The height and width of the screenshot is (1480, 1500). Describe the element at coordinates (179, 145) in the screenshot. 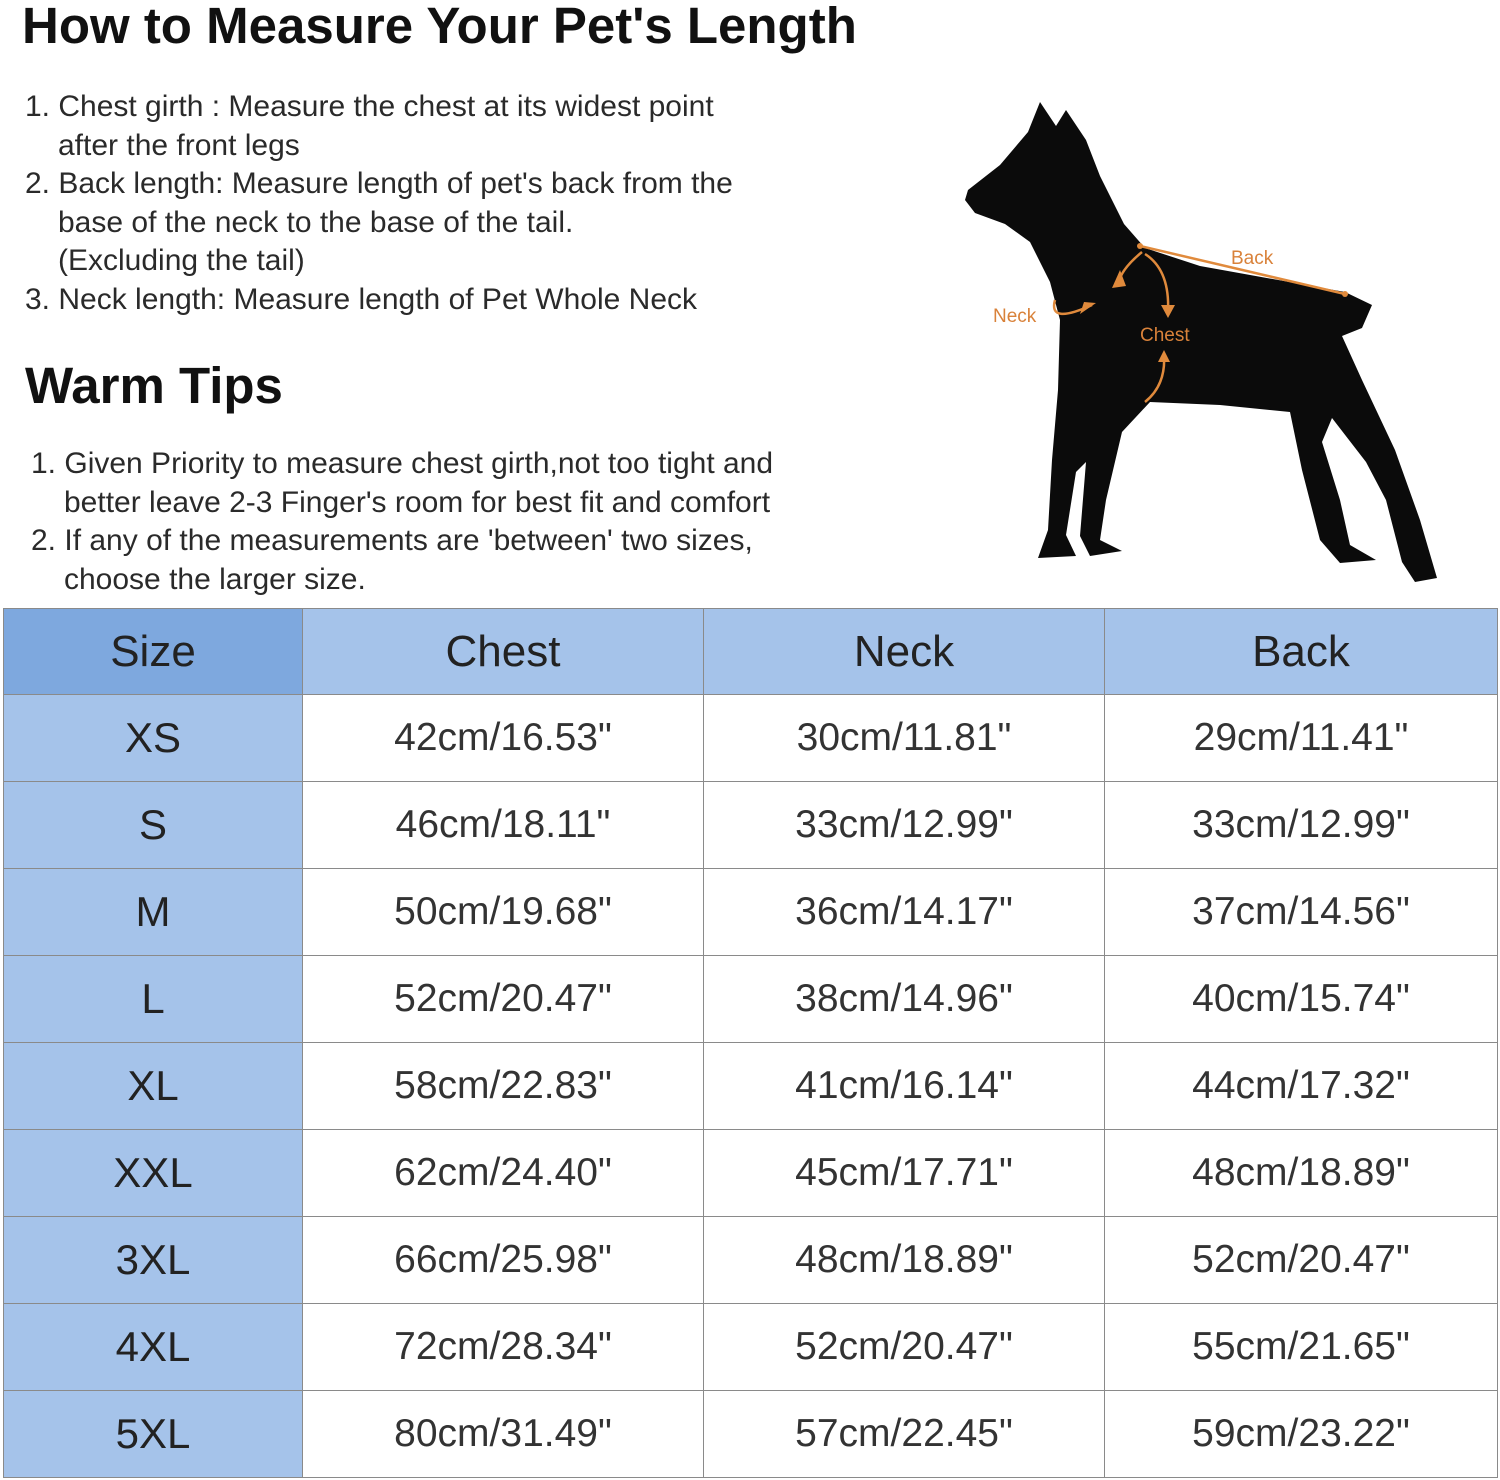

I see `list-line: after the front legs` at that location.